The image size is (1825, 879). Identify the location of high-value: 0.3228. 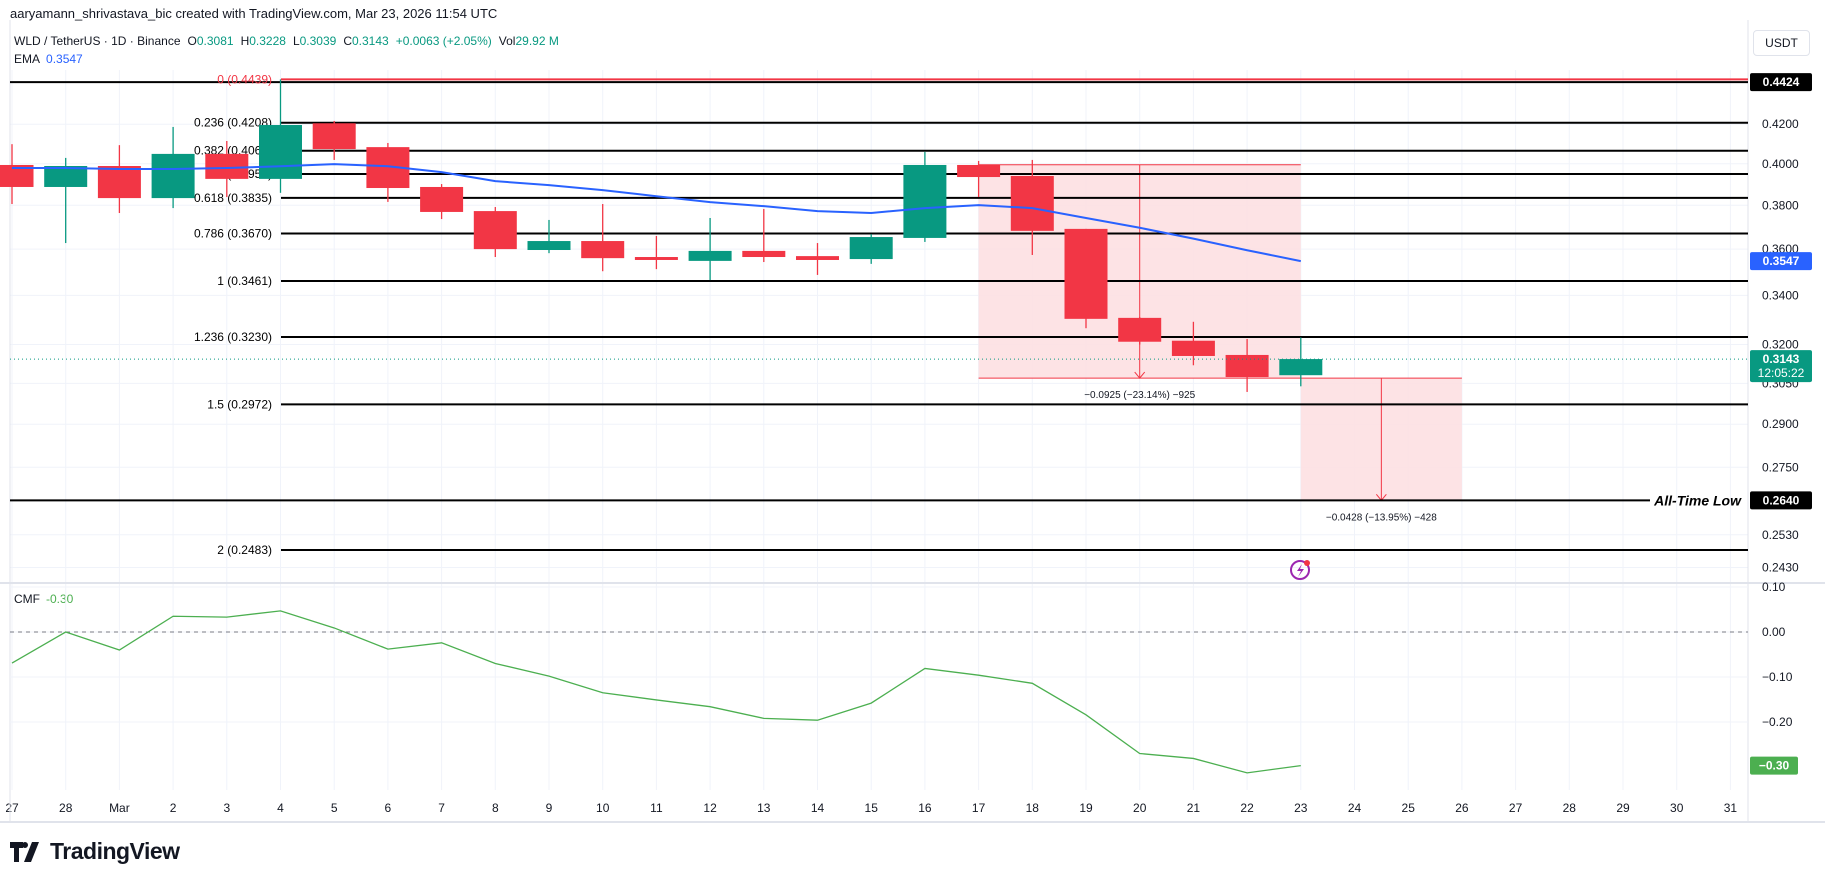
(267, 41).